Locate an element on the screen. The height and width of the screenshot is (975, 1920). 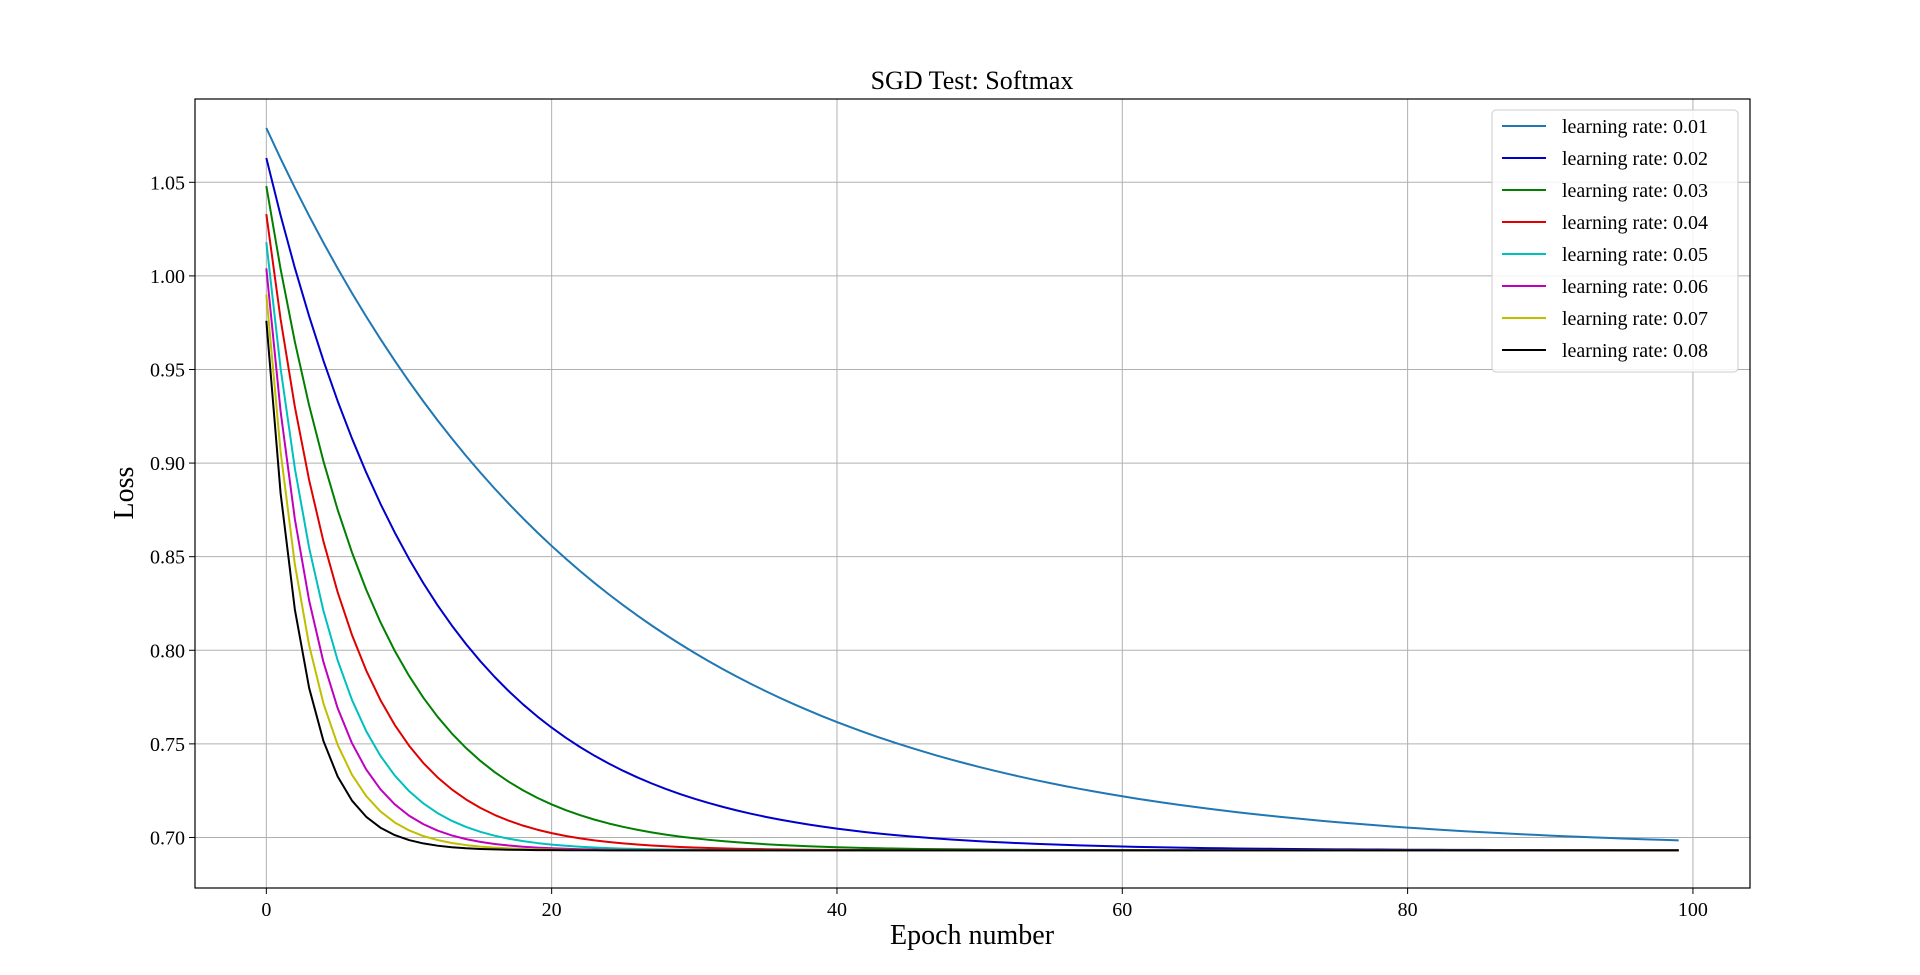
x-tick-label: 60 is located at coordinates (1122, 910).